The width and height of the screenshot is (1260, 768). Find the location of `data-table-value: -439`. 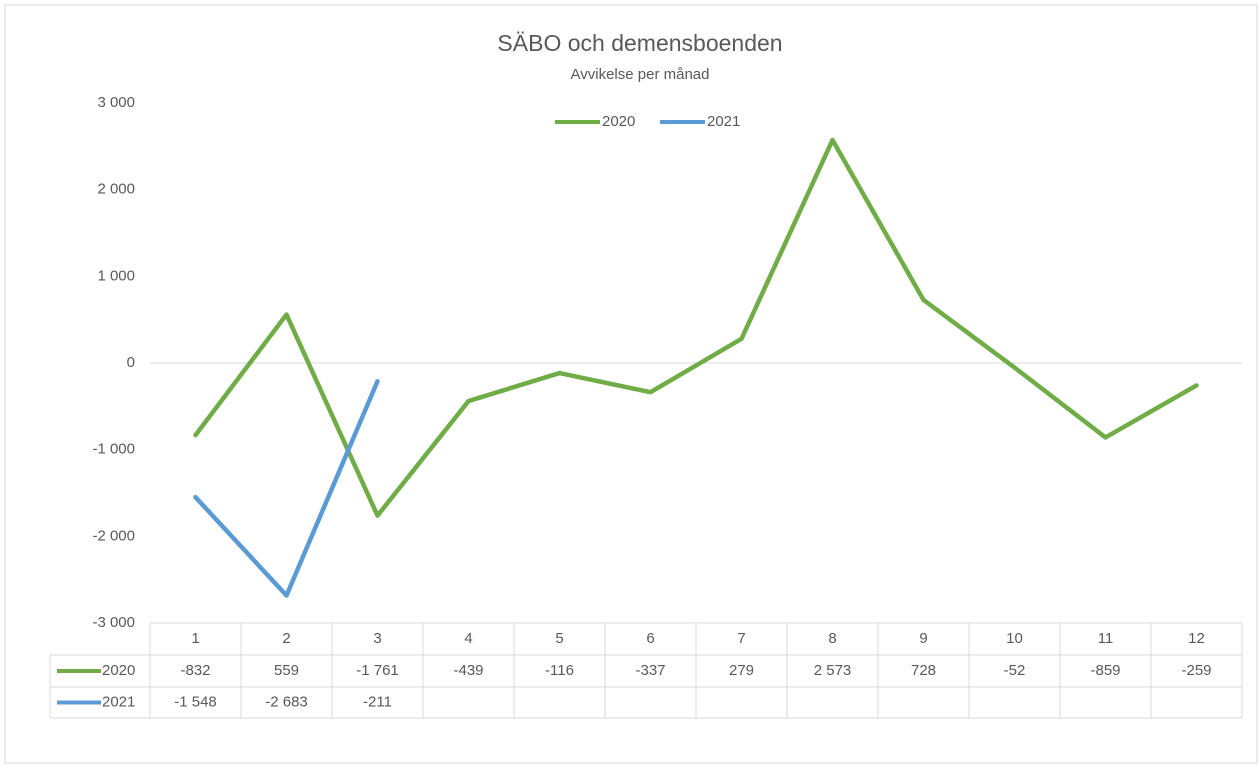

data-table-value: -439 is located at coordinates (468, 670).